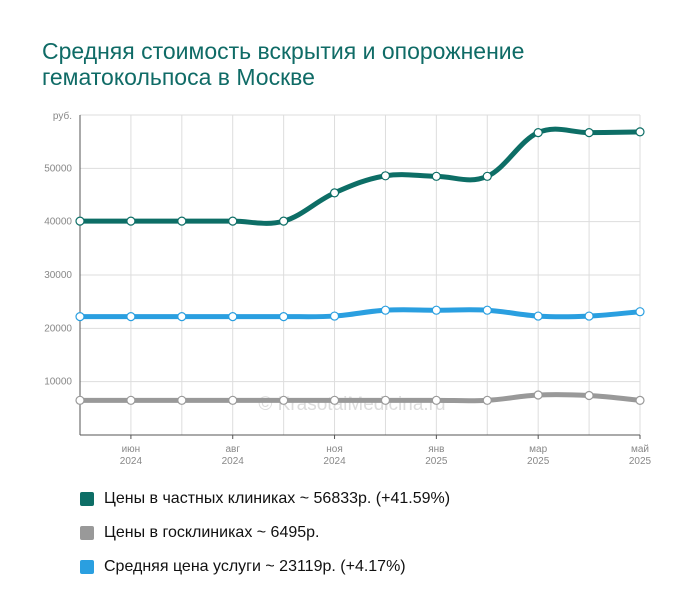 This screenshot has height=612, width=700. What do you see at coordinates (178, 77) in the screenshot?
I see `chart-title-line-2: гематокольпоса в Москве` at bounding box center [178, 77].